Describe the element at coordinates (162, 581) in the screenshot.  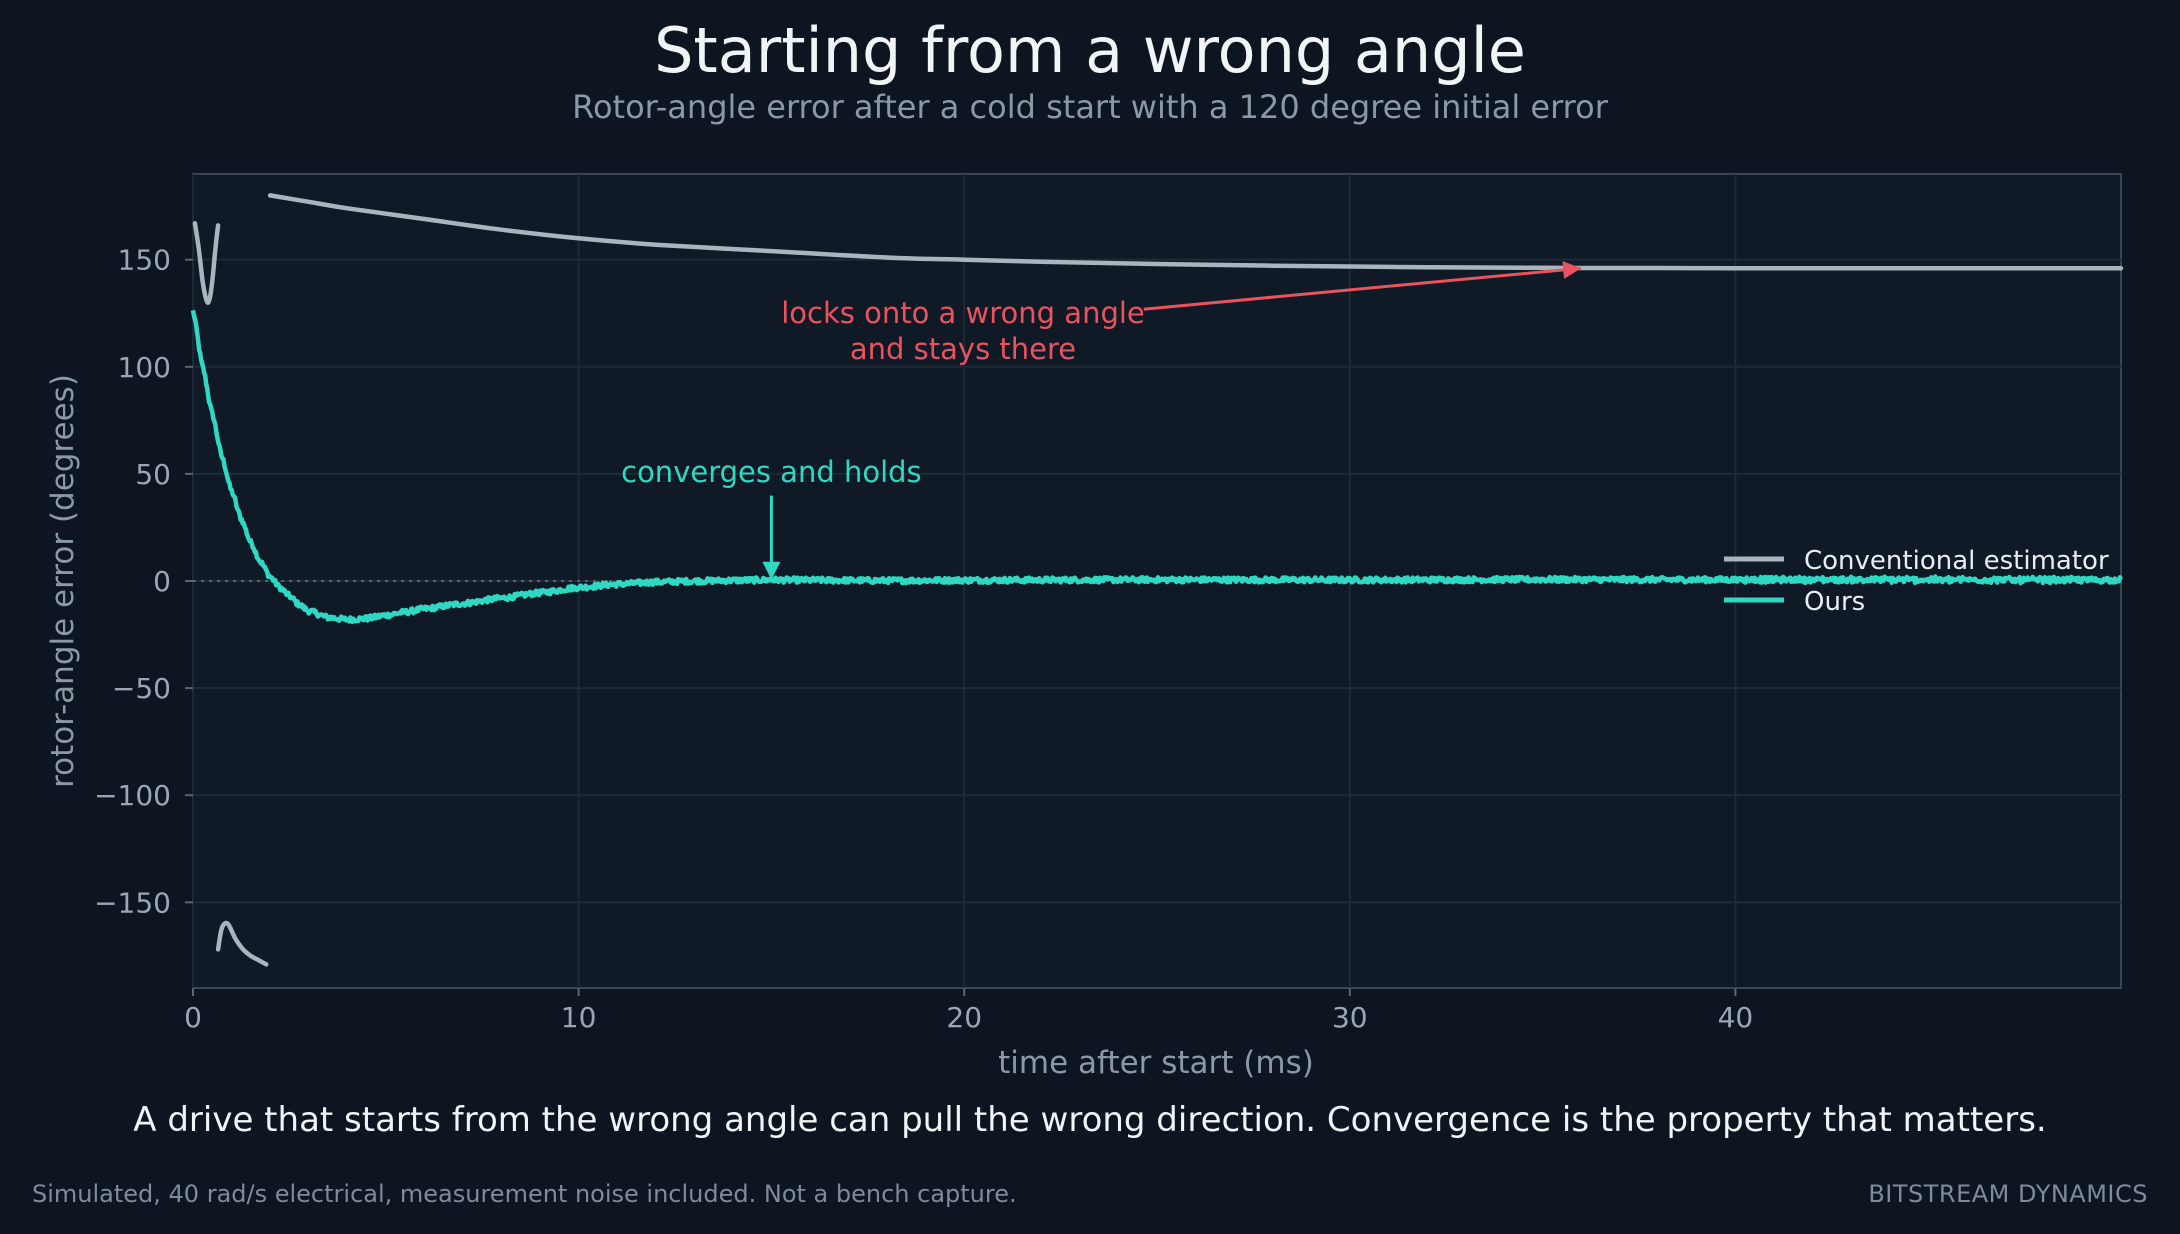
I see `y-tick-label: 0` at that location.